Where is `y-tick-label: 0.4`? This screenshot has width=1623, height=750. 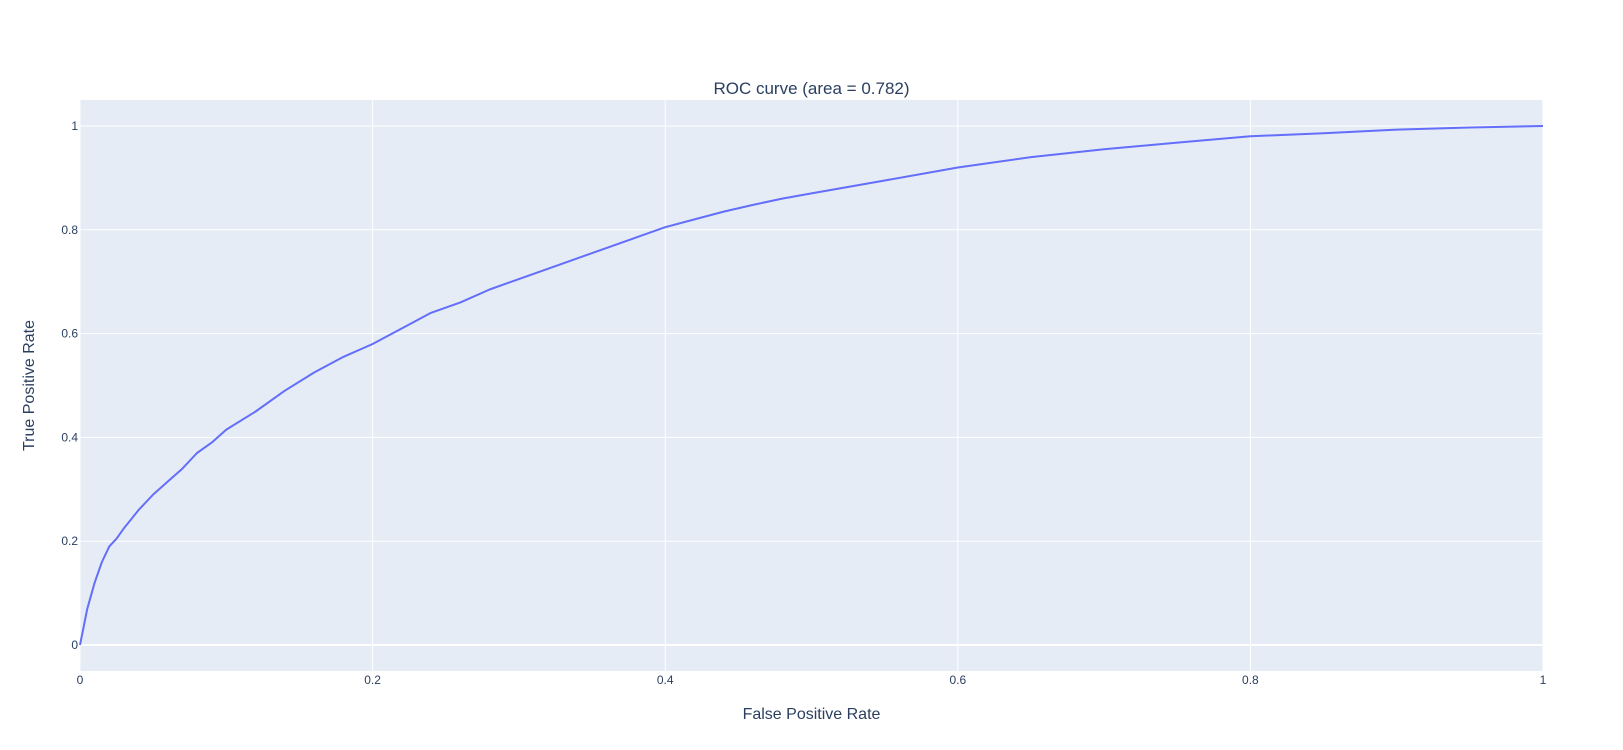 y-tick-label: 0.4 is located at coordinates (69, 437).